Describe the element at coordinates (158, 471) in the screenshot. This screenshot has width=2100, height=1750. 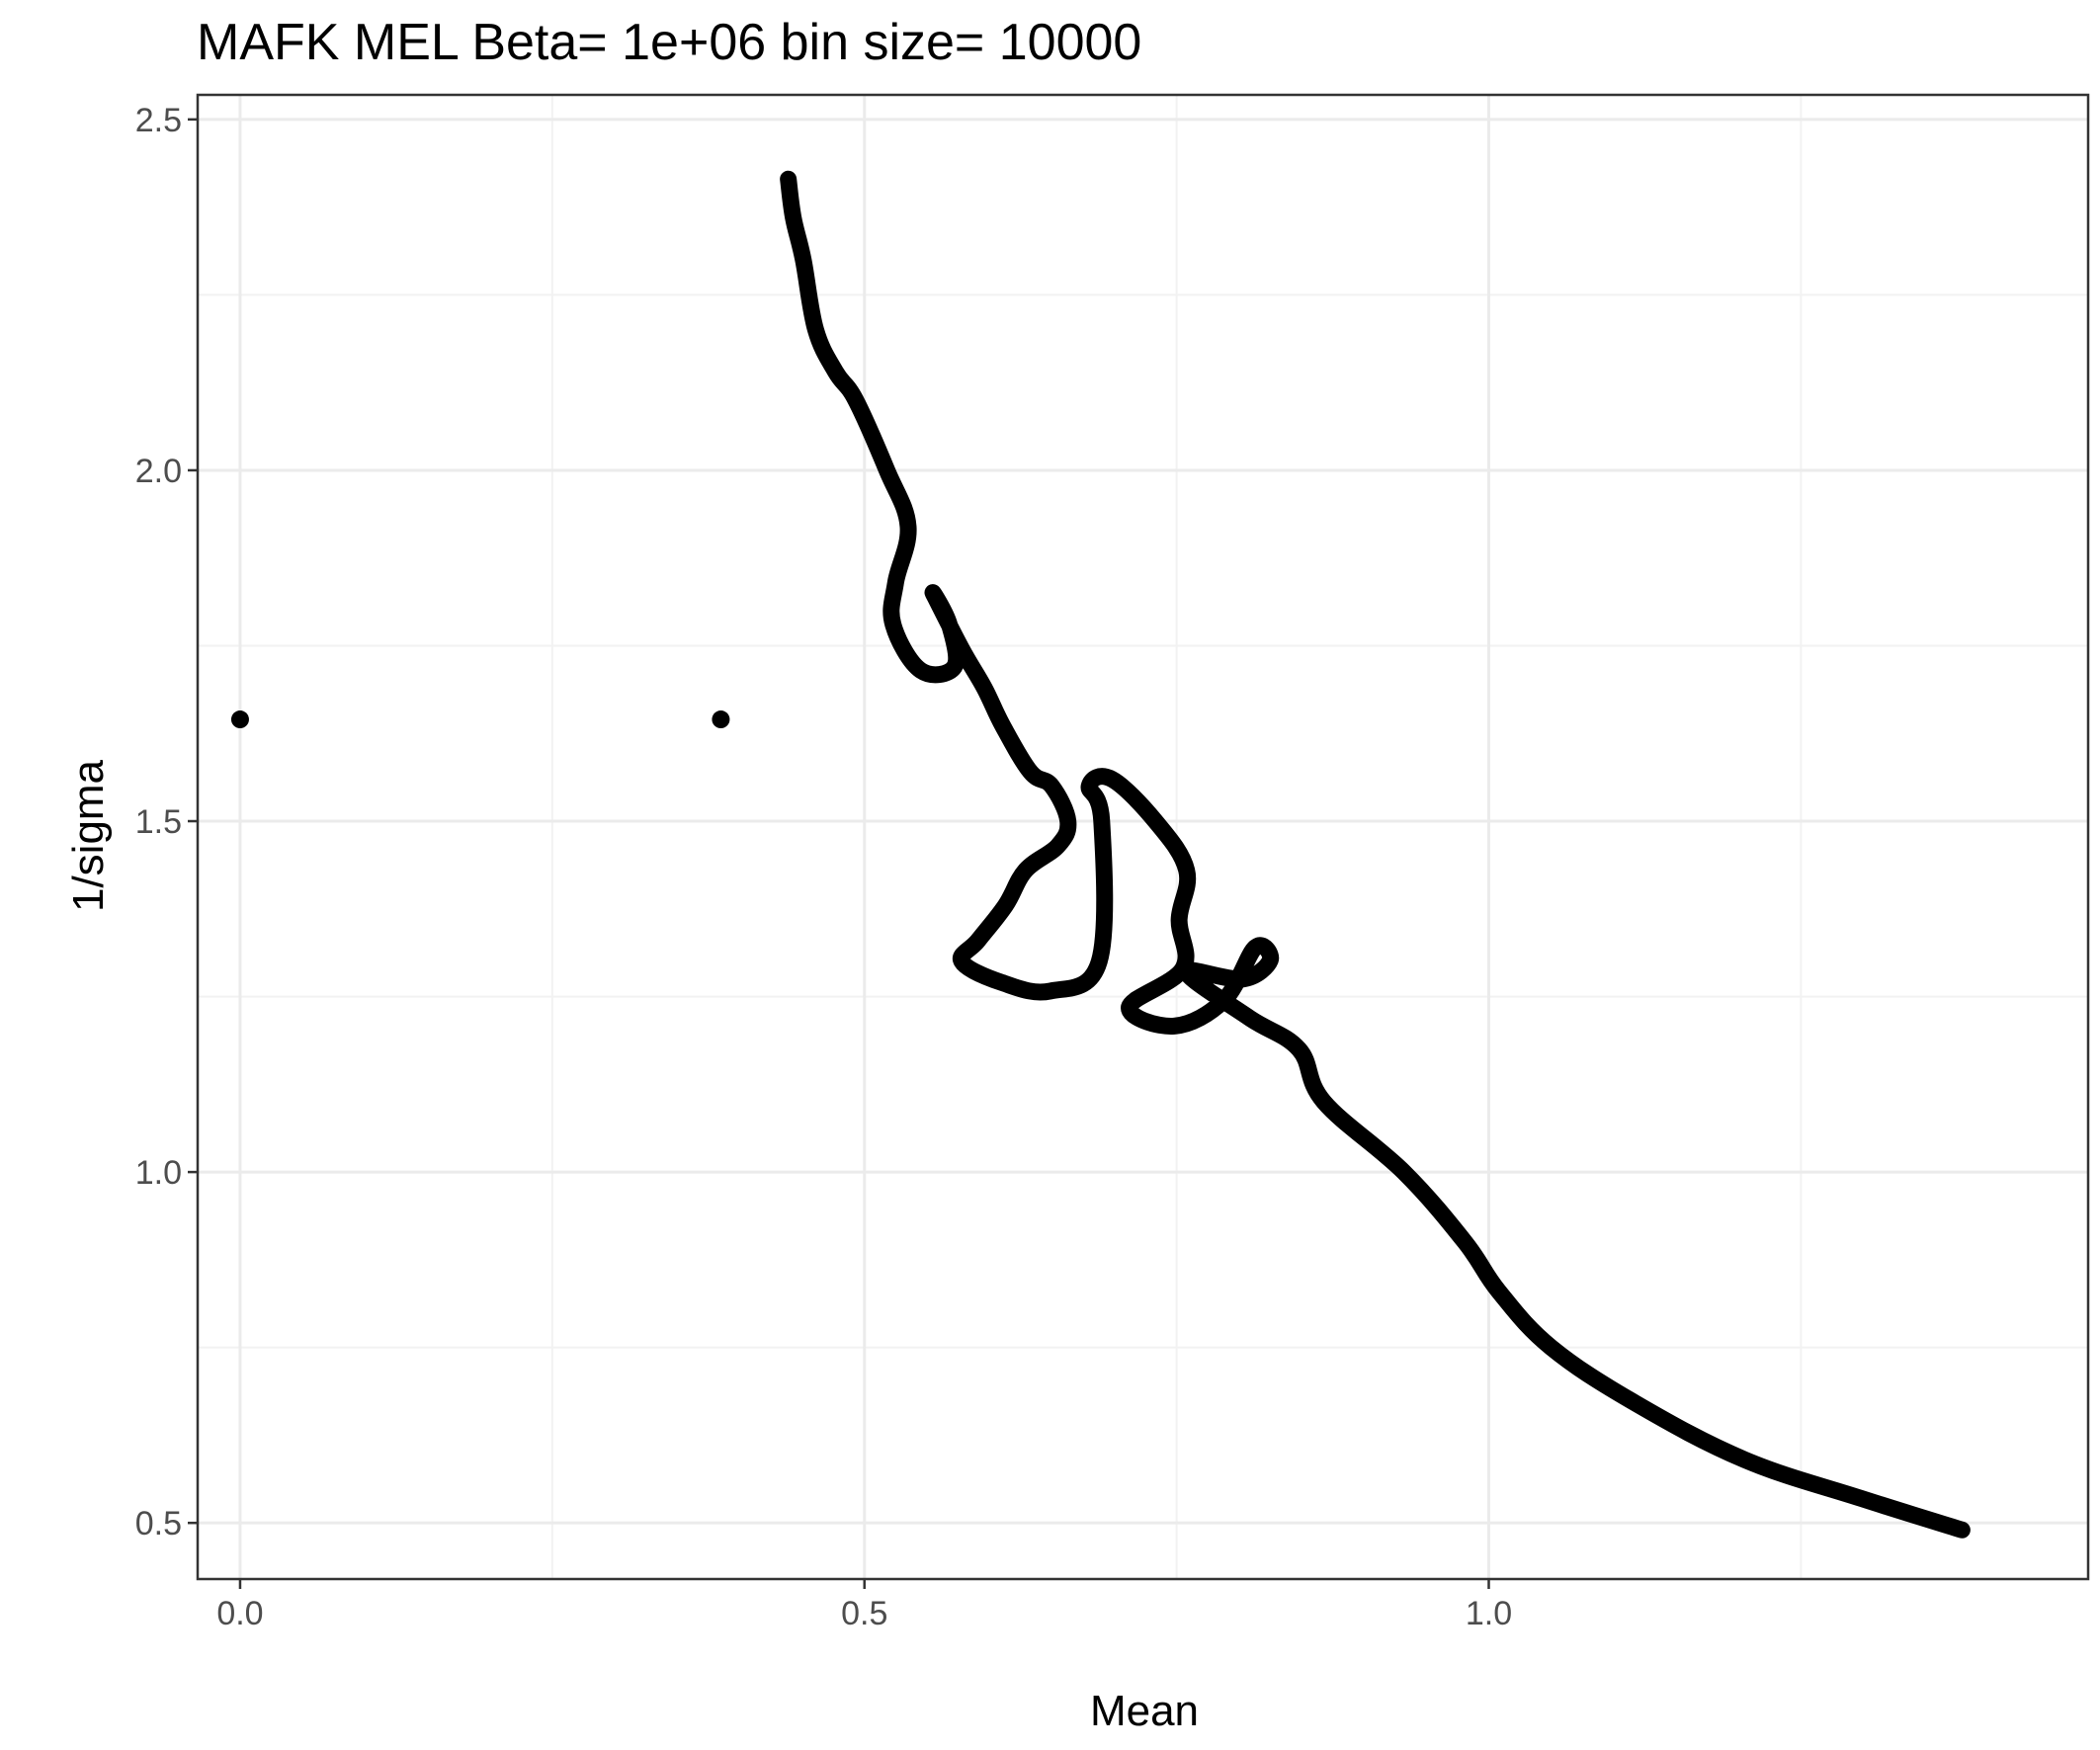
I see `y-tick-label: 2.0` at that location.